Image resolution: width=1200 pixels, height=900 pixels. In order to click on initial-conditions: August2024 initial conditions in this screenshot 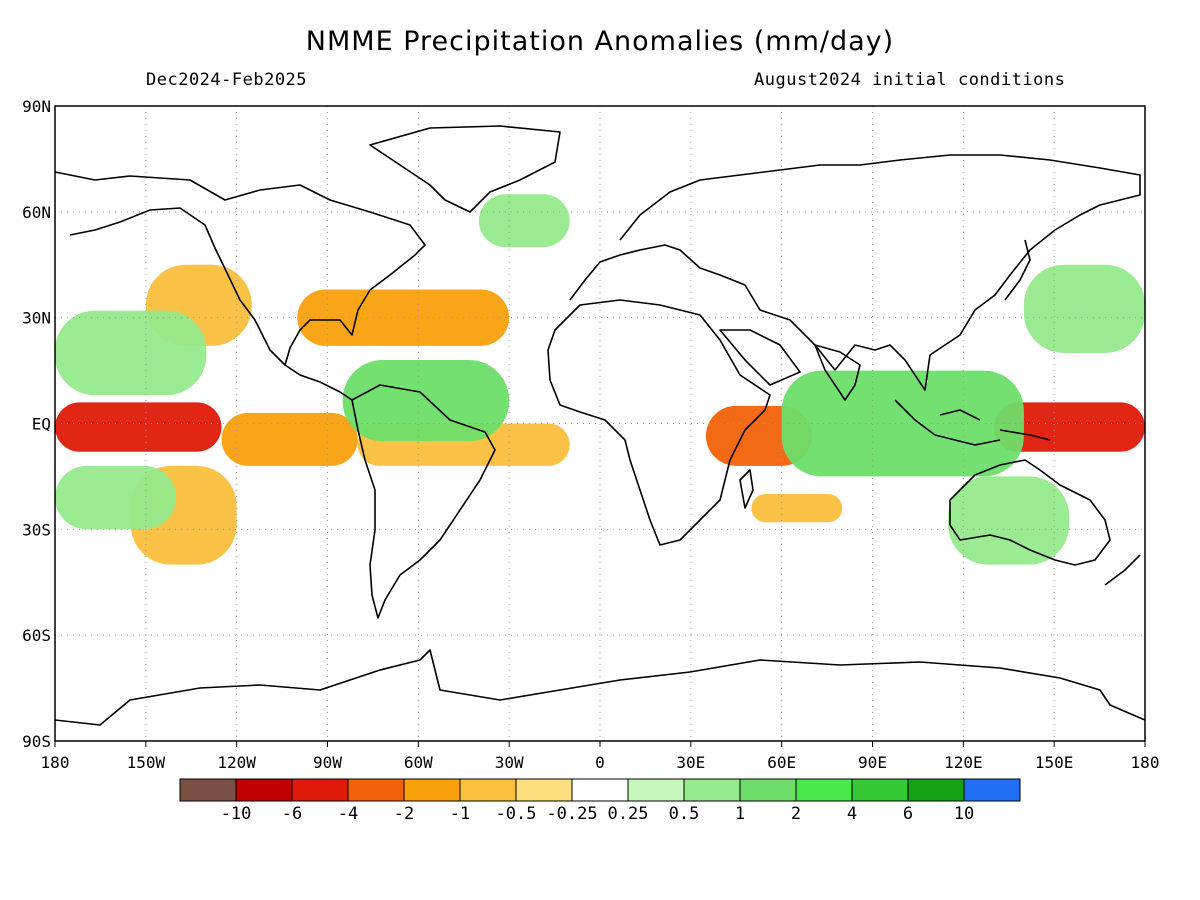, I will do `click(910, 80)`.